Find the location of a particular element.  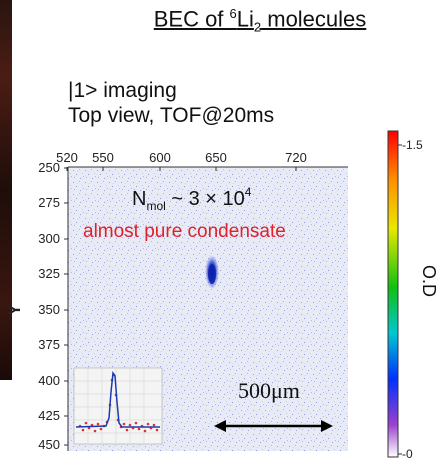

x-tick-labels: 520 550 600 650 720 is located at coordinates (181, 157).